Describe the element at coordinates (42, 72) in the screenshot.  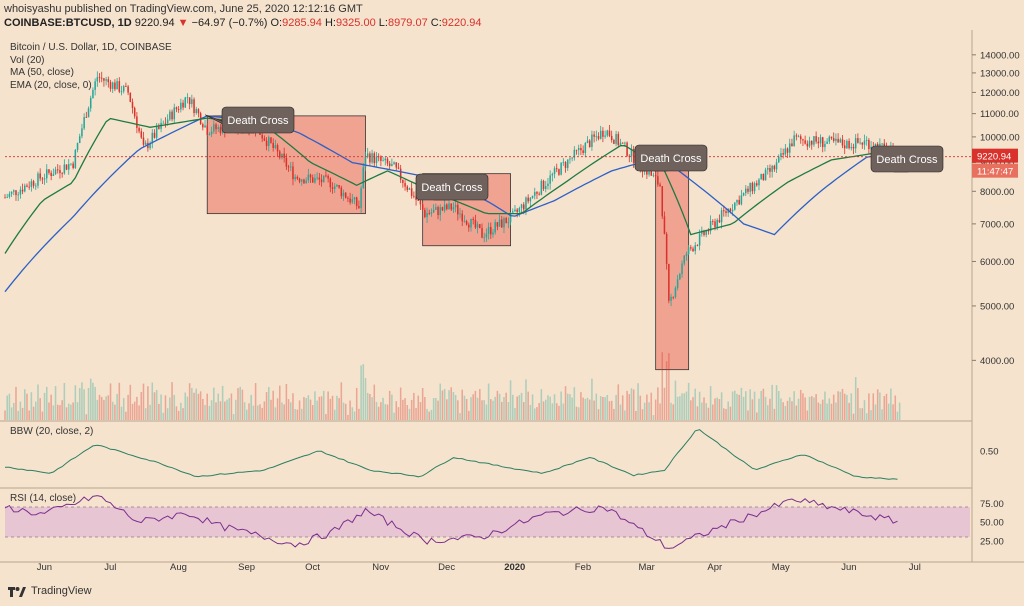
I see `ma-indicator-label: MA (50, close)` at that location.